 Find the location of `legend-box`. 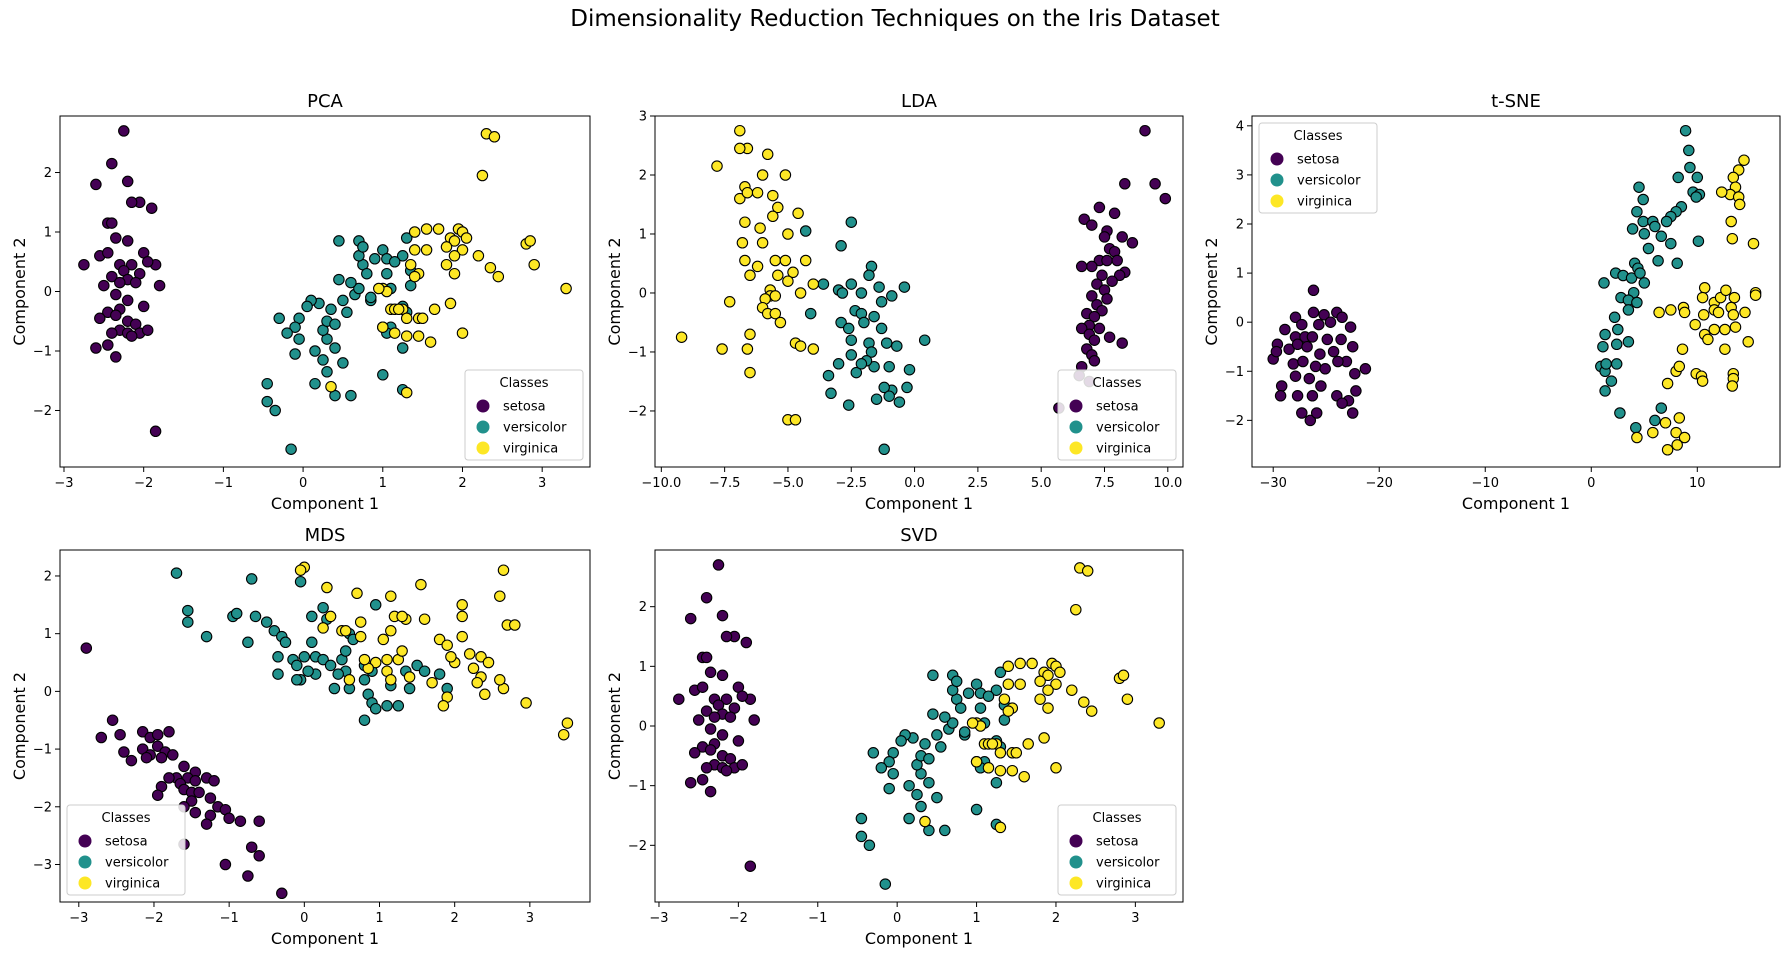

legend-box is located at coordinates (524, 415).